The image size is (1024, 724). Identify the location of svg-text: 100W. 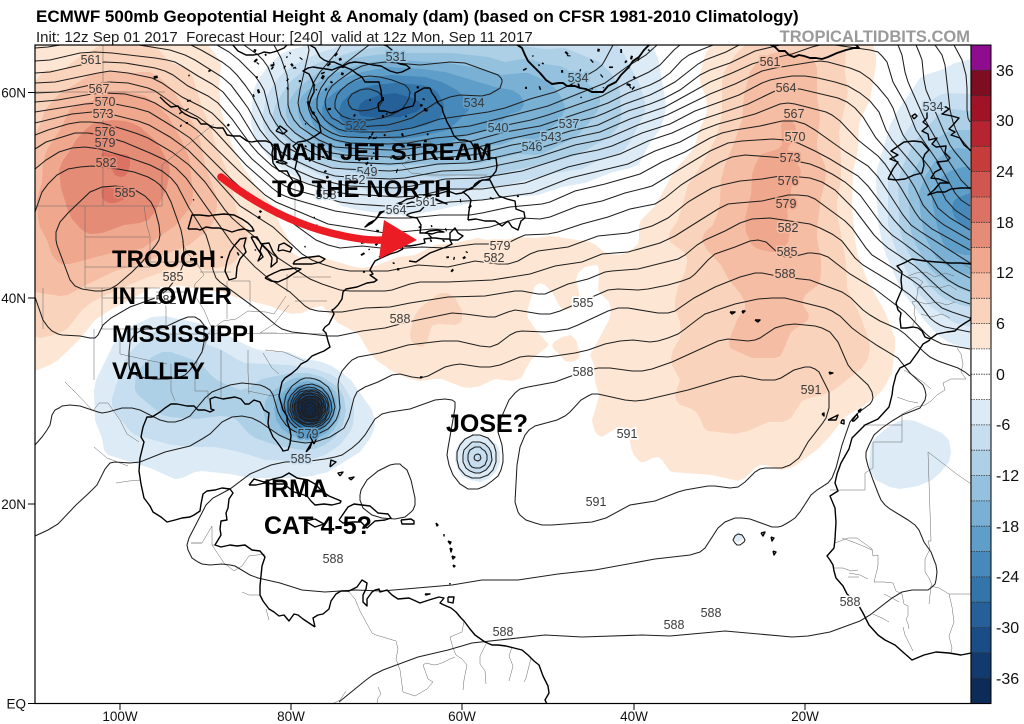
(120, 716).